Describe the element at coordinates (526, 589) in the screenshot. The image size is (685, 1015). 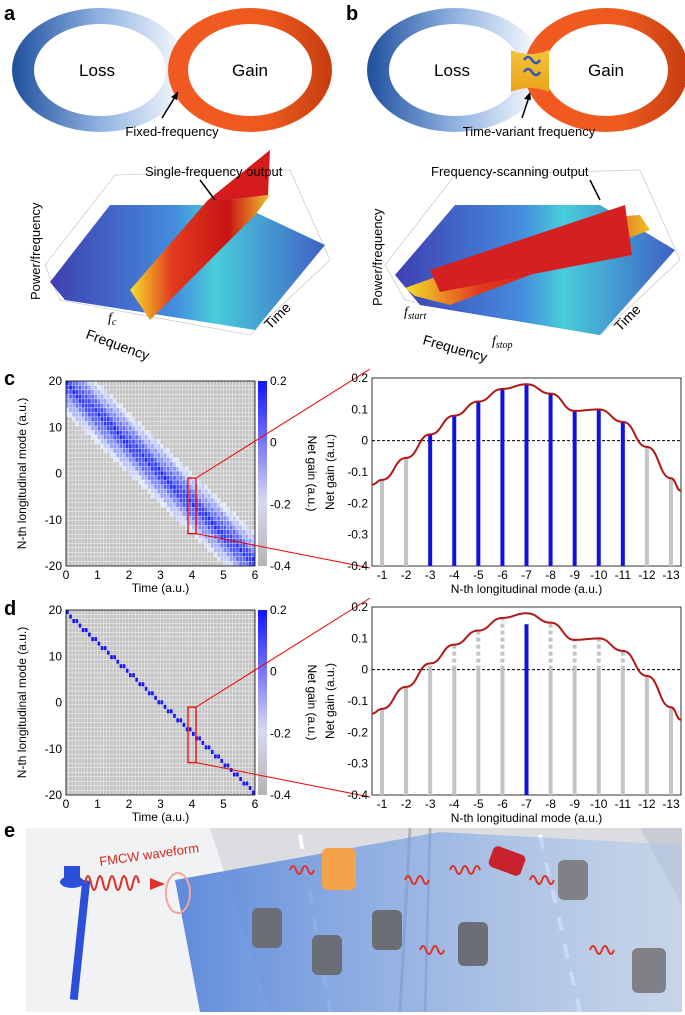
I see `x-axis-label: N-th longitudinal mode (a.u.)` at that location.